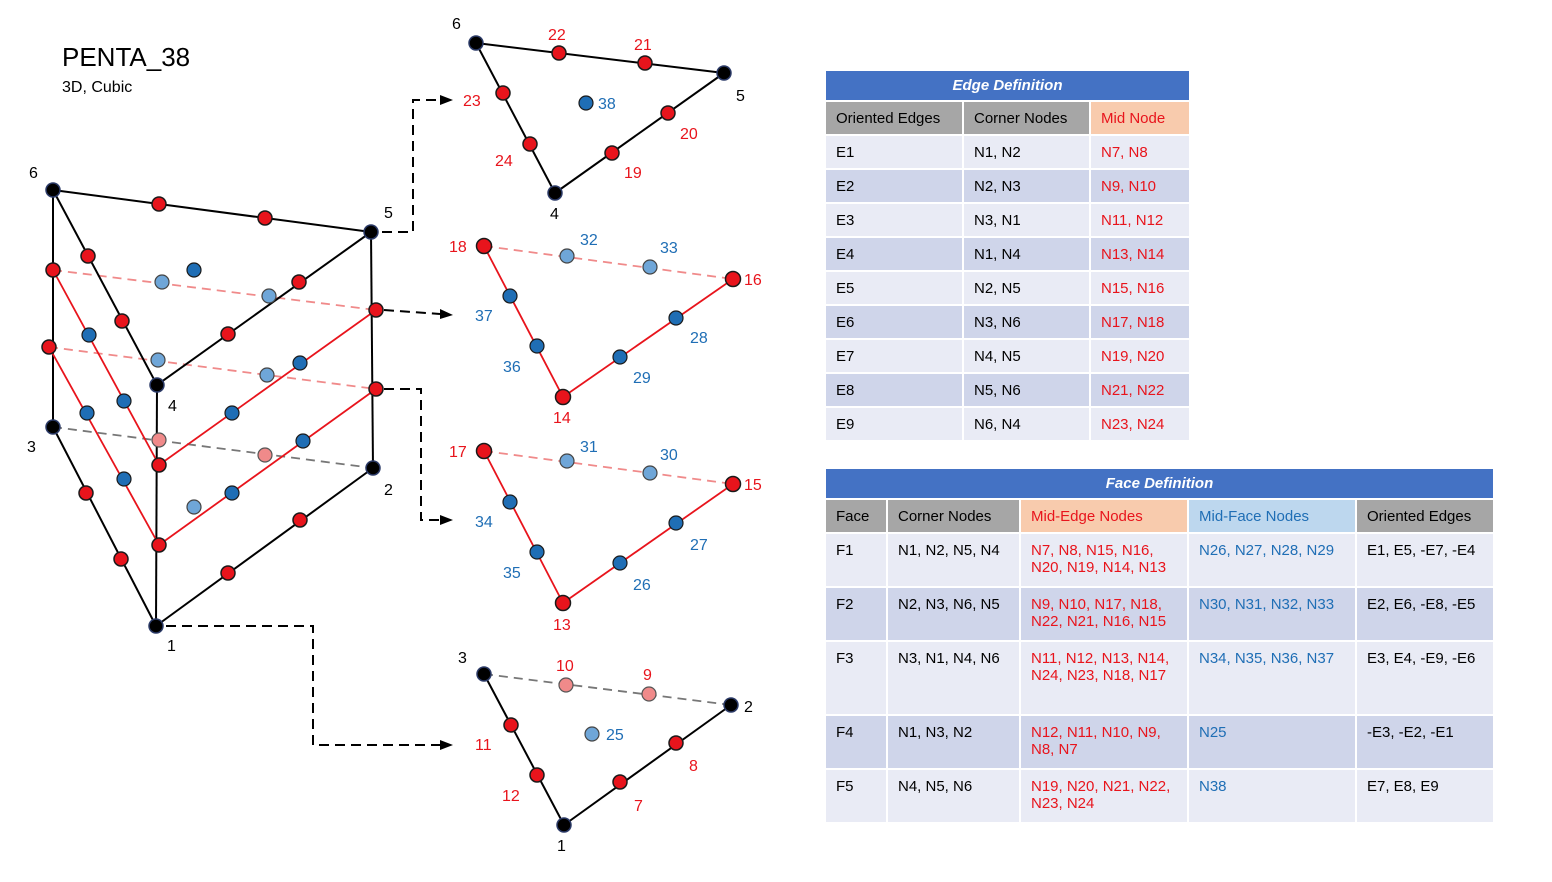 The height and width of the screenshot is (882, 1552). I want to click on prism-label: 2, so click(388, 490).